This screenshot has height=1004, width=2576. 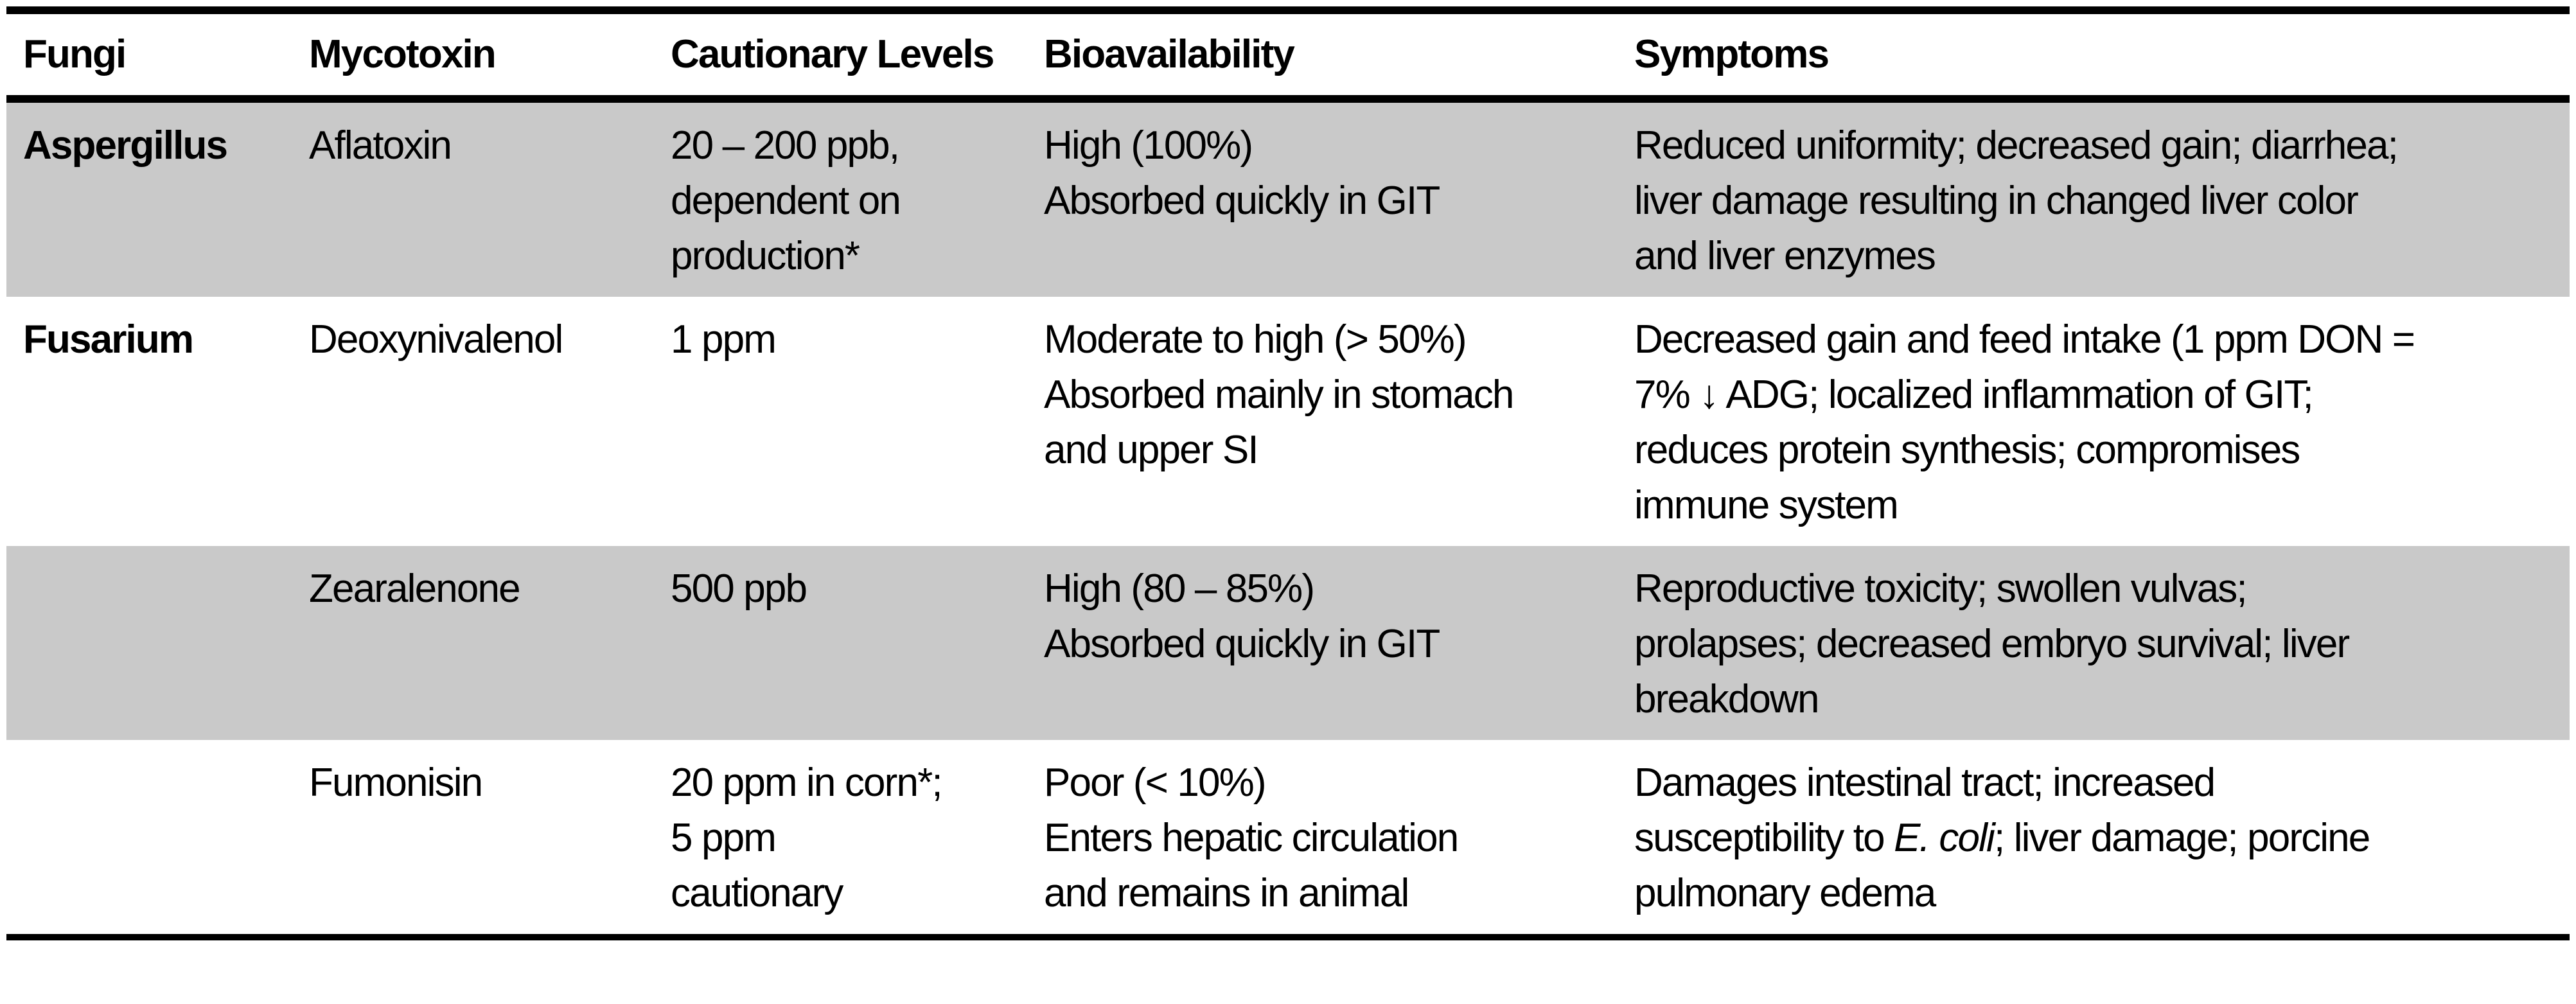 What do you see at coordinates (1169, 54) in the screenshot?
I see `col-header-bioavailability: Bioavailability` at bounding box center [1169, 54].